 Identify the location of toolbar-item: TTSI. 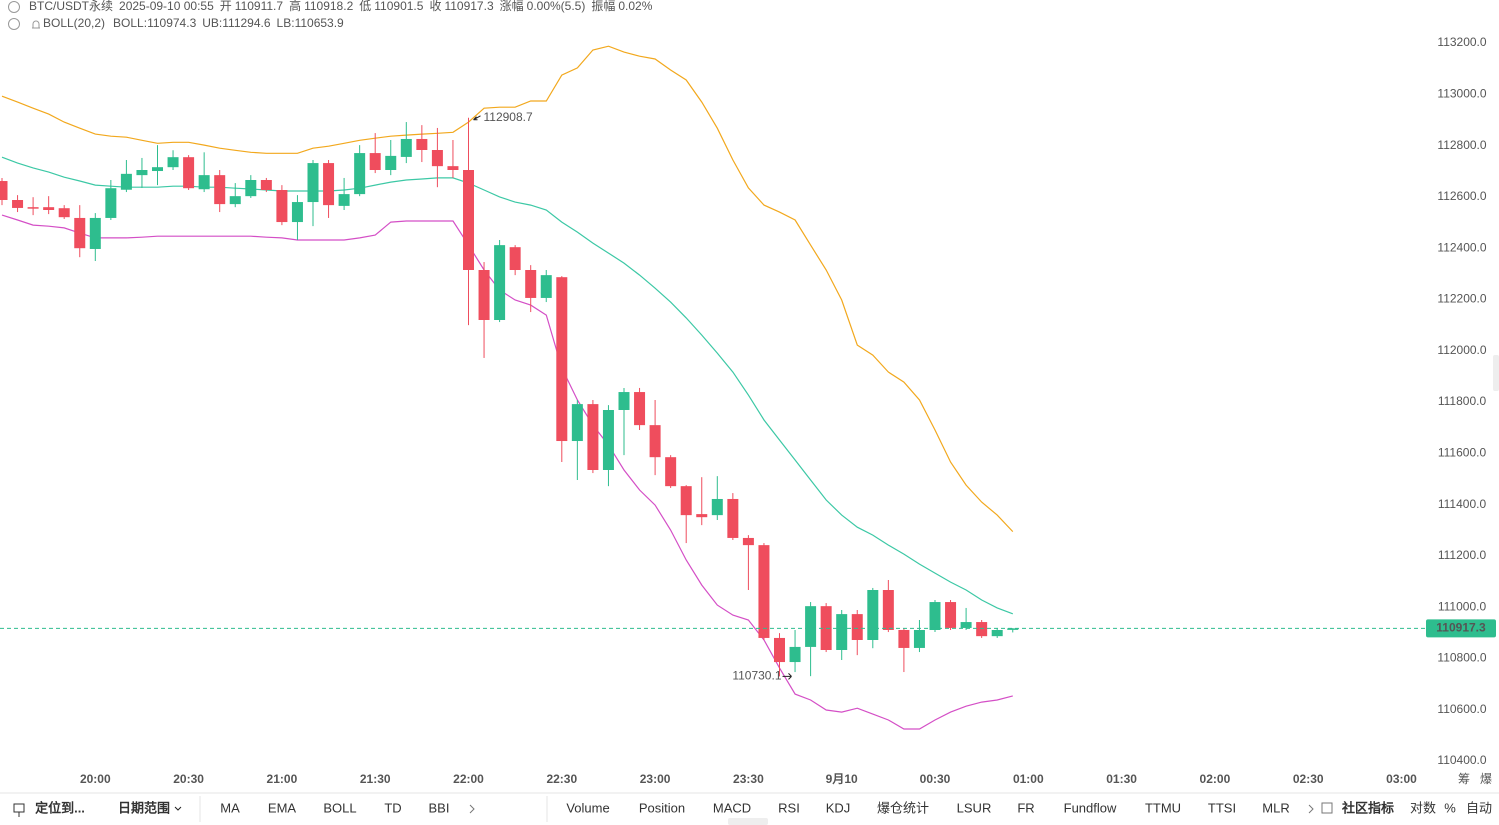
(1222, 807).